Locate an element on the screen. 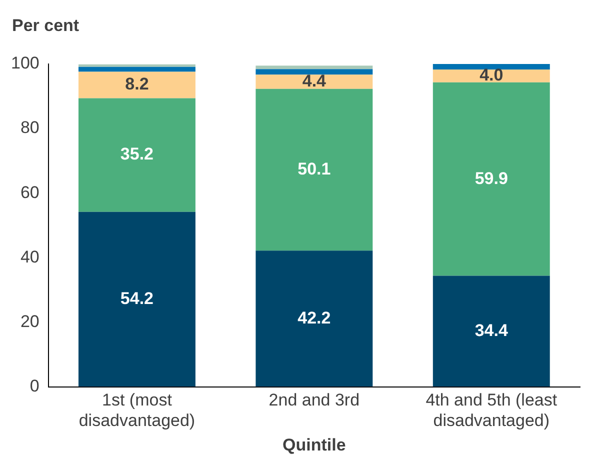 The height and width of the screenshot is (468, 592). data-label: 35.2 is located at coordinates (137, 154).